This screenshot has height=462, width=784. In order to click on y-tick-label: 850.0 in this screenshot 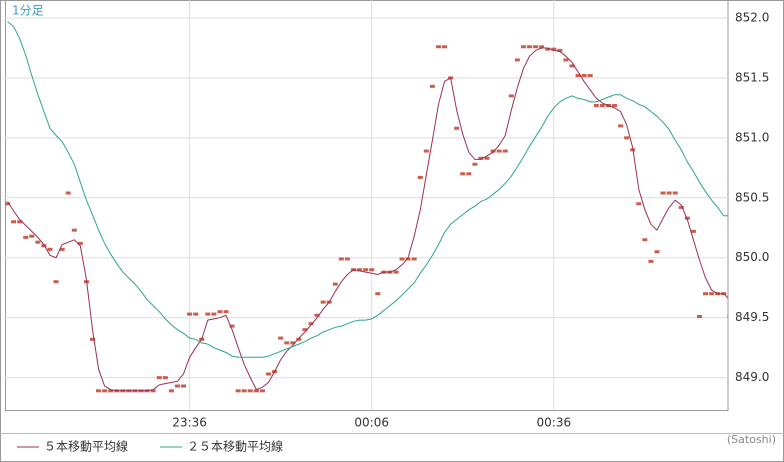, I will do `click(752, 257)`.